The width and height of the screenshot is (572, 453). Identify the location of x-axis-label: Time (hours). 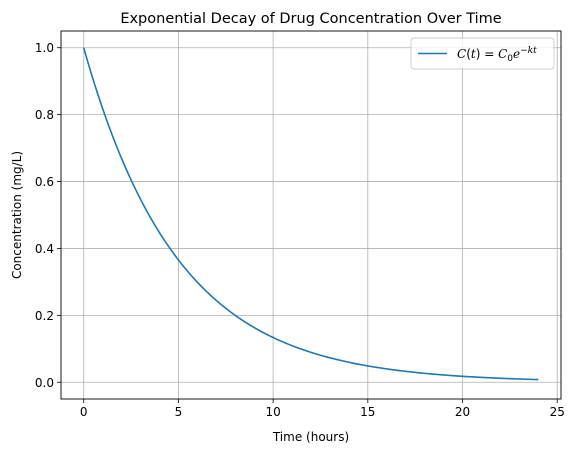
(310, 437).